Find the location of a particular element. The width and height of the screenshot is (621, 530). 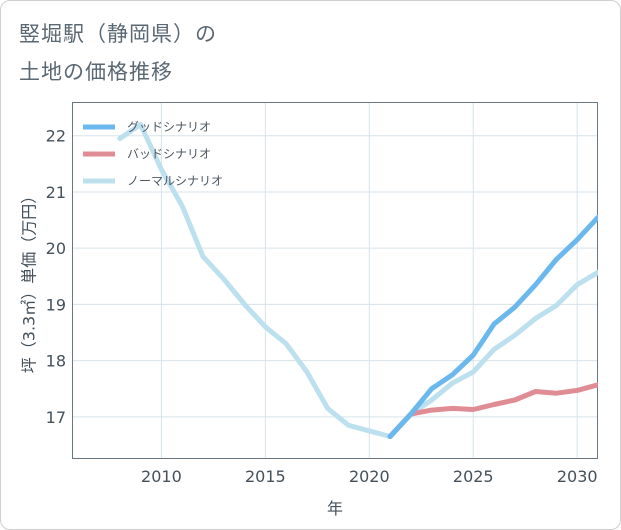

x-tick-label: 2025 is located at coordinates (473, 476).